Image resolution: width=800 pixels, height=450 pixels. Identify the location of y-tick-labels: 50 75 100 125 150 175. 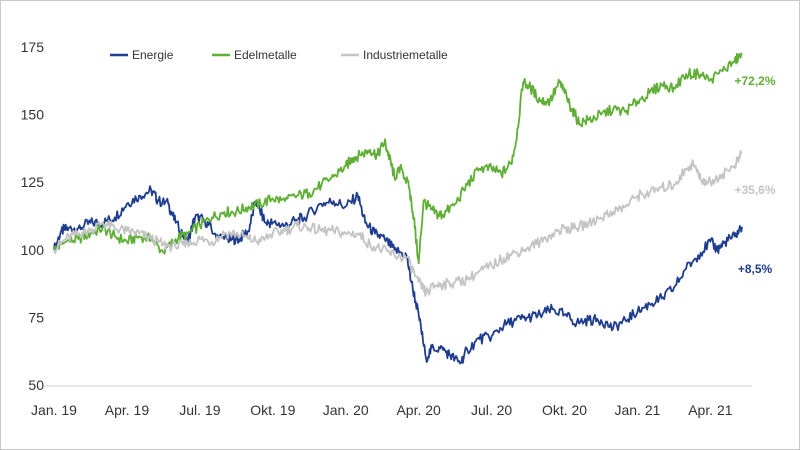
(33, 216).